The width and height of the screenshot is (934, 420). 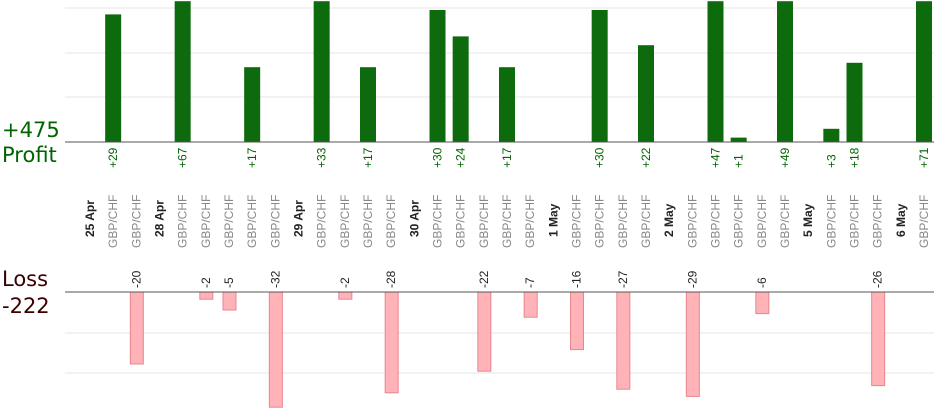 I want to click on loss-value-label: -6, so click(x=762, y=282).